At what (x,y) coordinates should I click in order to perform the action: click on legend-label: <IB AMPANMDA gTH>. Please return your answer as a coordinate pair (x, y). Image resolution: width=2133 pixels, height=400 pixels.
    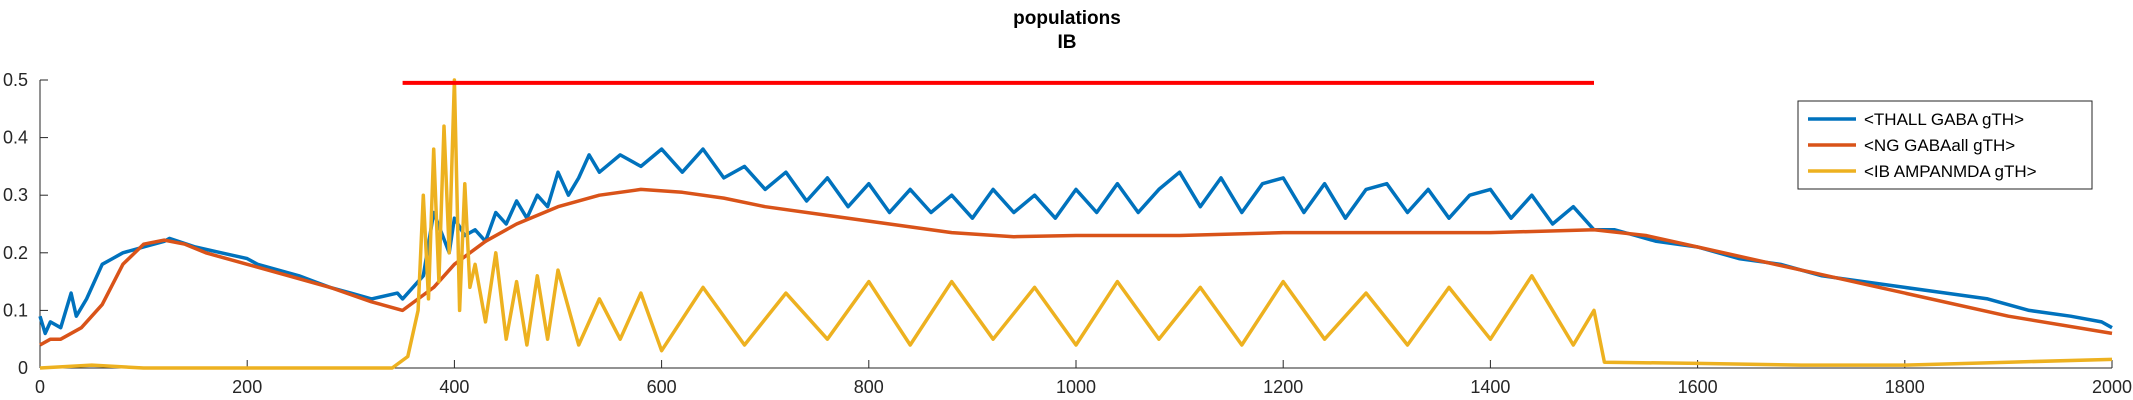
    Looking at the image, I should click on (1950, 171).